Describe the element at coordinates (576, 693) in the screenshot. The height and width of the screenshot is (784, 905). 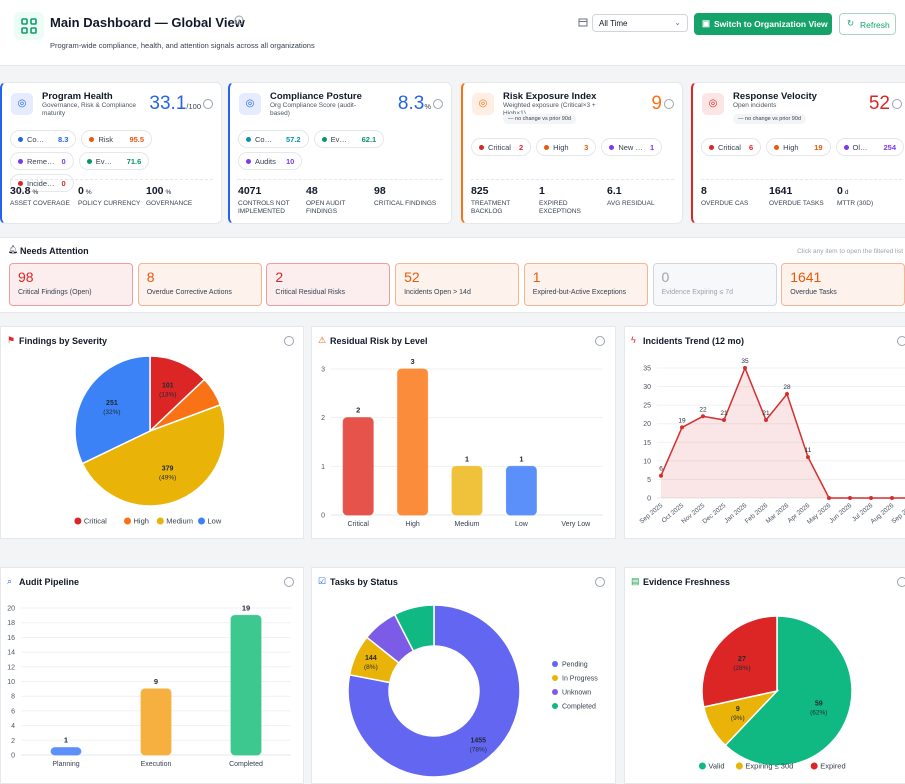
I see `legend-label: Unknown` at that location.